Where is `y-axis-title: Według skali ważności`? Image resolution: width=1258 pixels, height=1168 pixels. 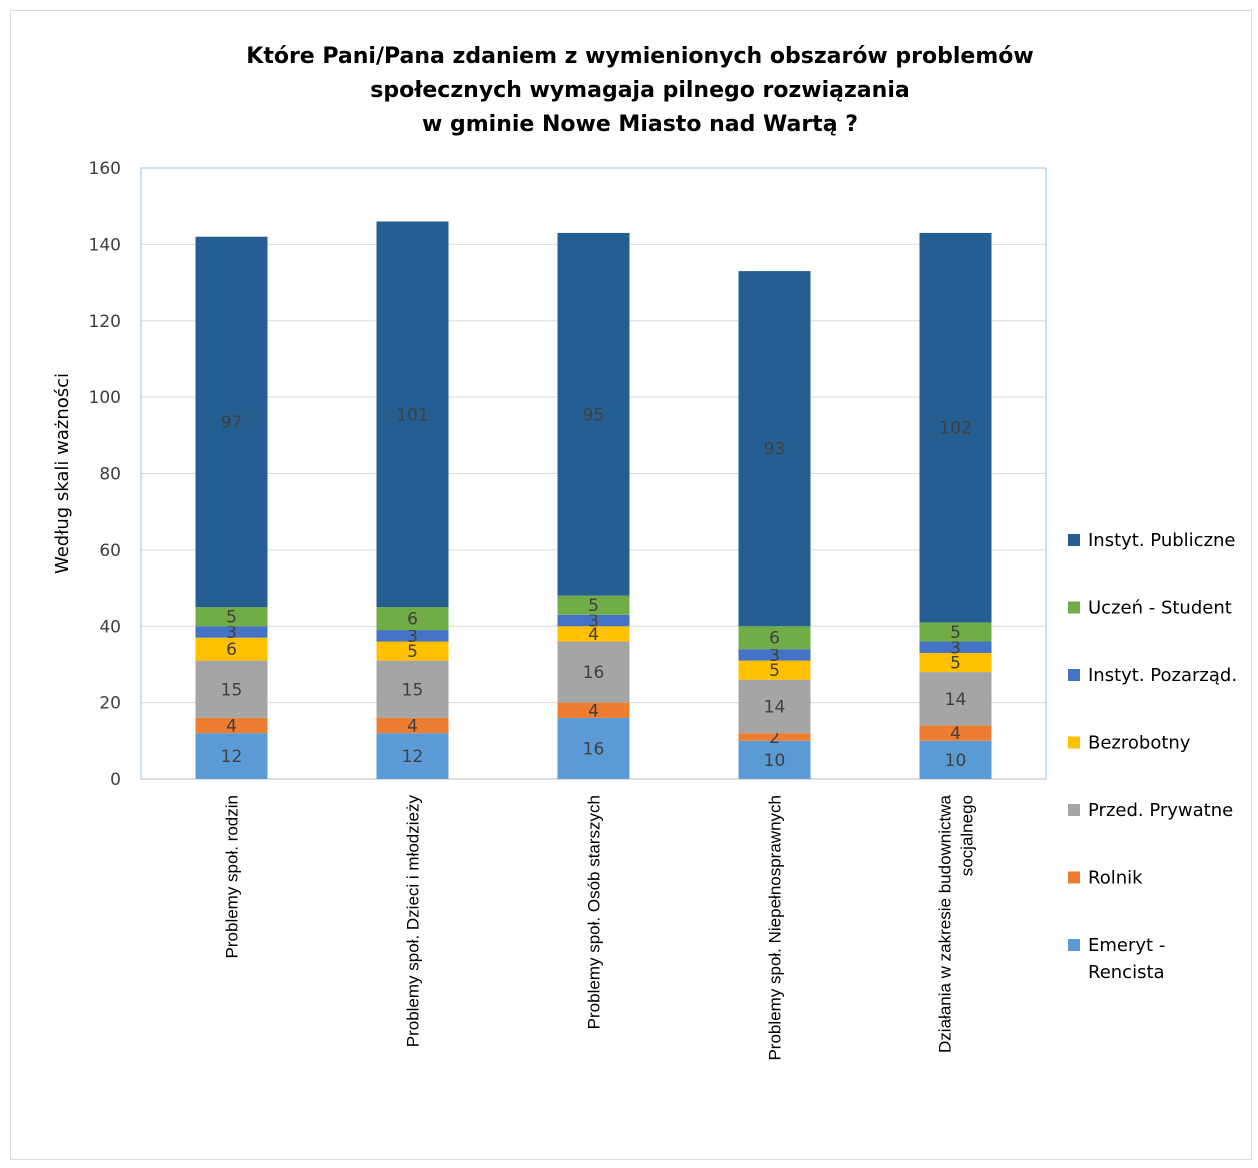 y-axis-title: Według skali ważności is located at coordinates (62, 473).